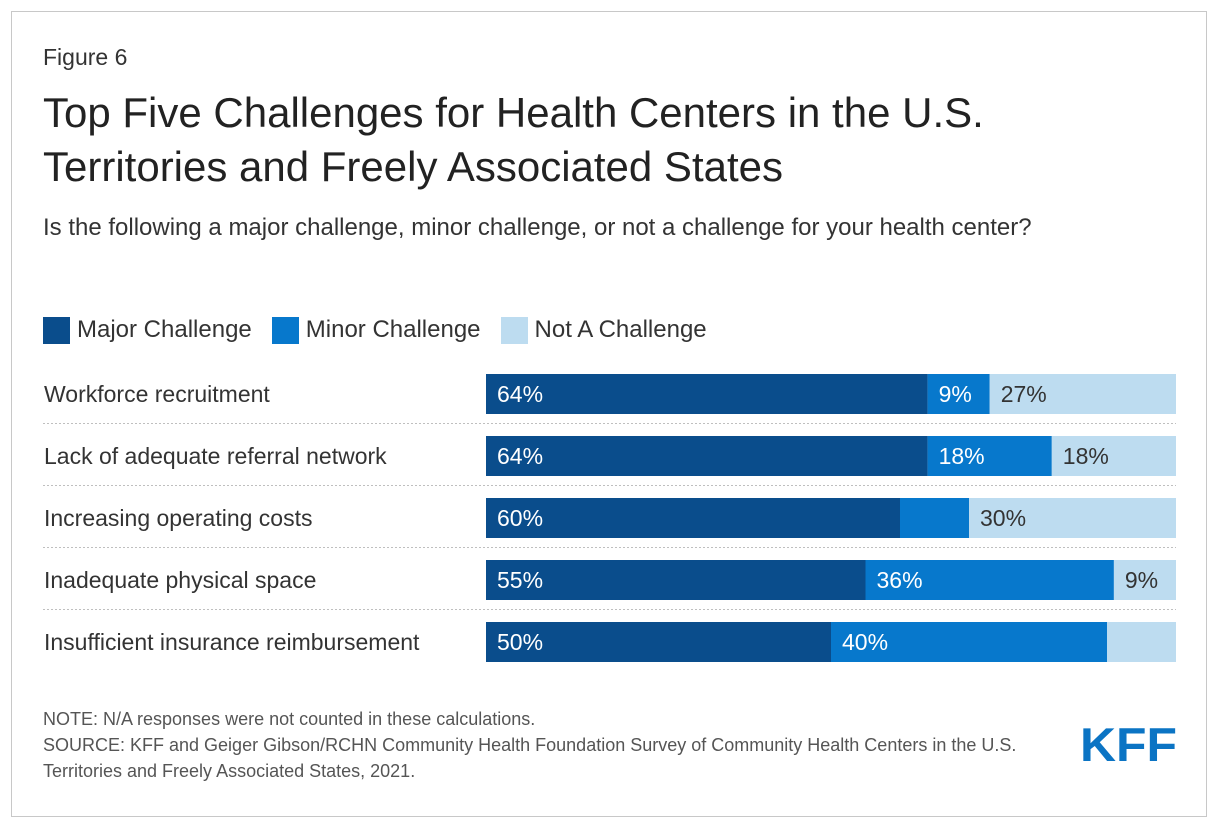 This screenshot has width=1220, height=830. I want to click on legend-item-minor: Minor Challenge, so click(376, 330).